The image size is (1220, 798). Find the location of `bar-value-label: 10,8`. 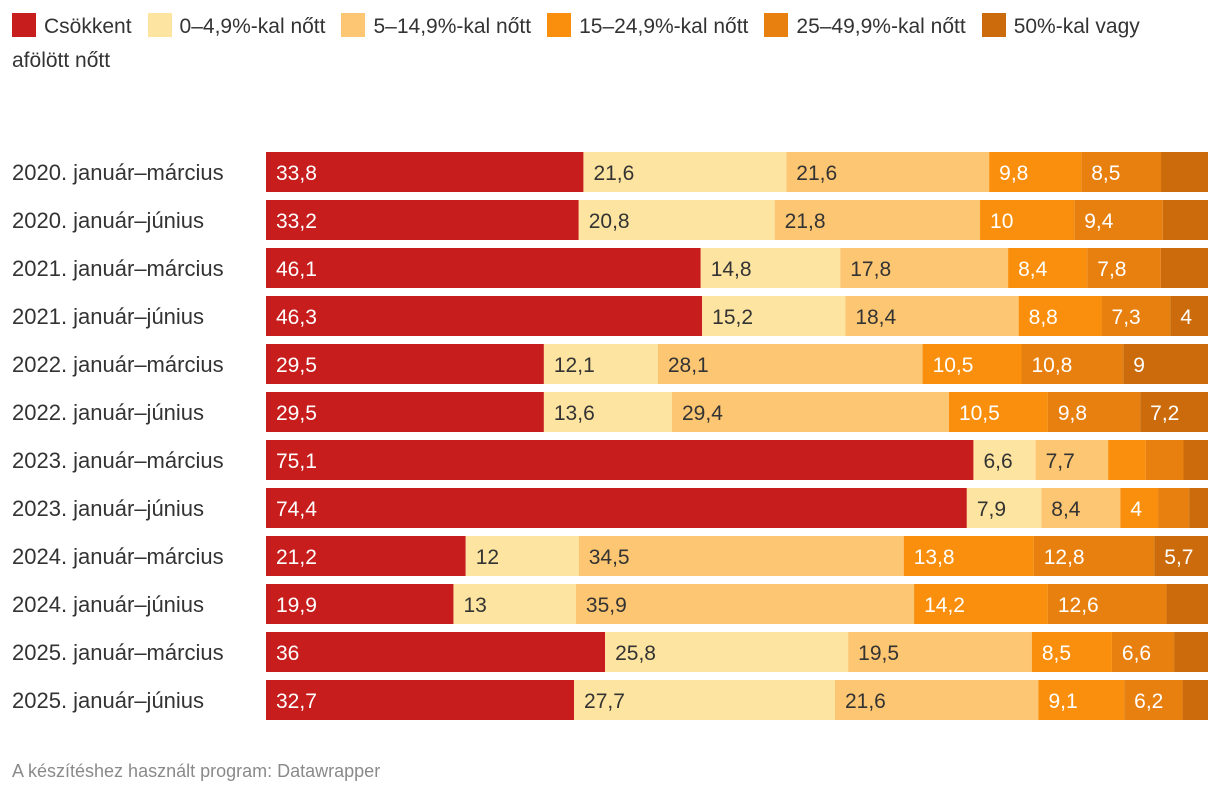

bar-value-label: 10,8 is located at coordinates (1051, 365).